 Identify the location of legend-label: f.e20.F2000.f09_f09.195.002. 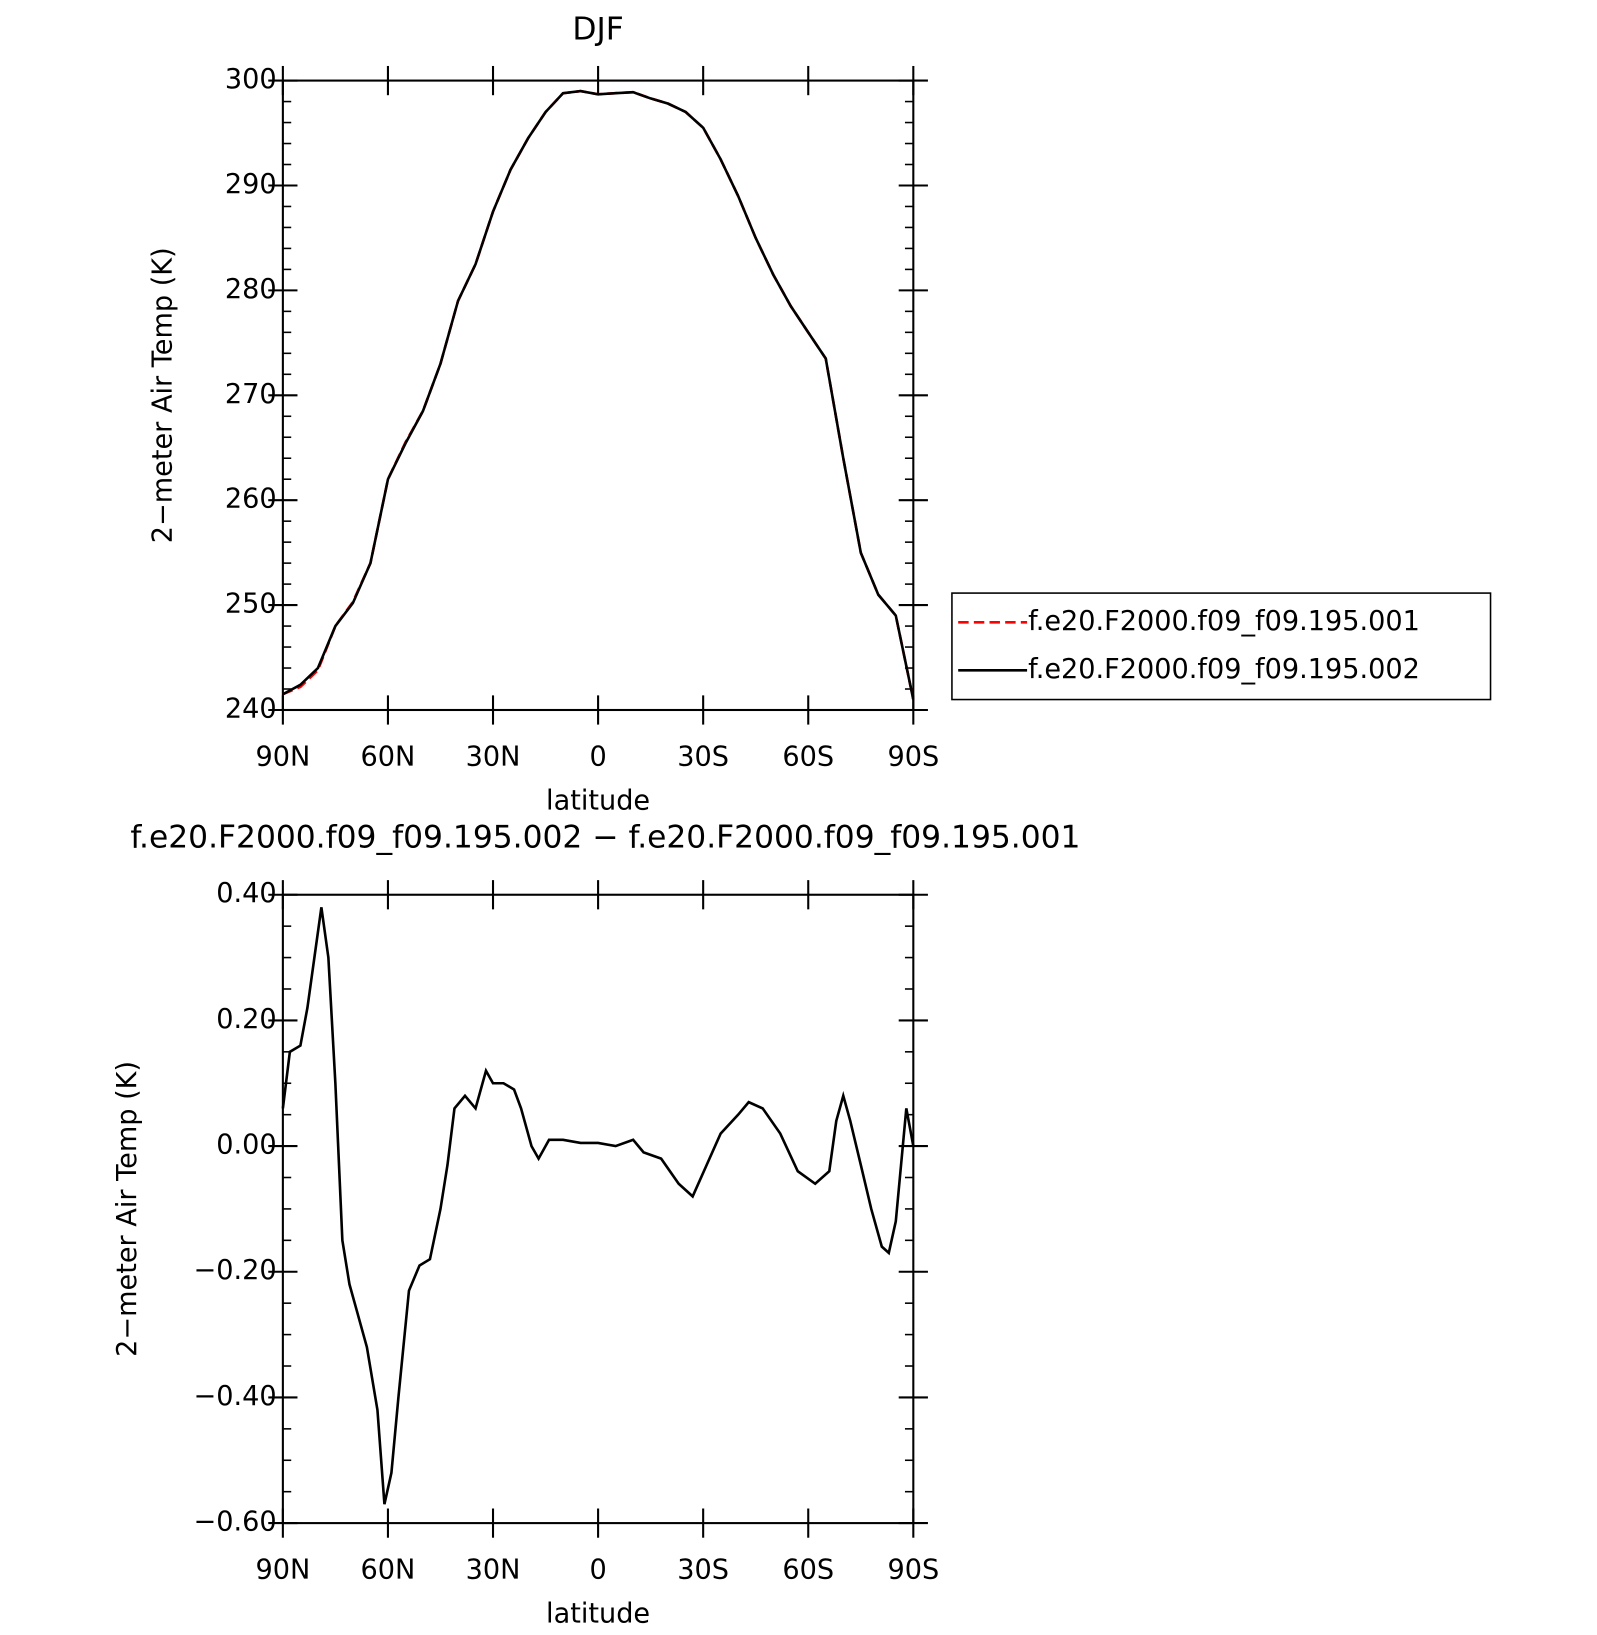
(1224, 669).